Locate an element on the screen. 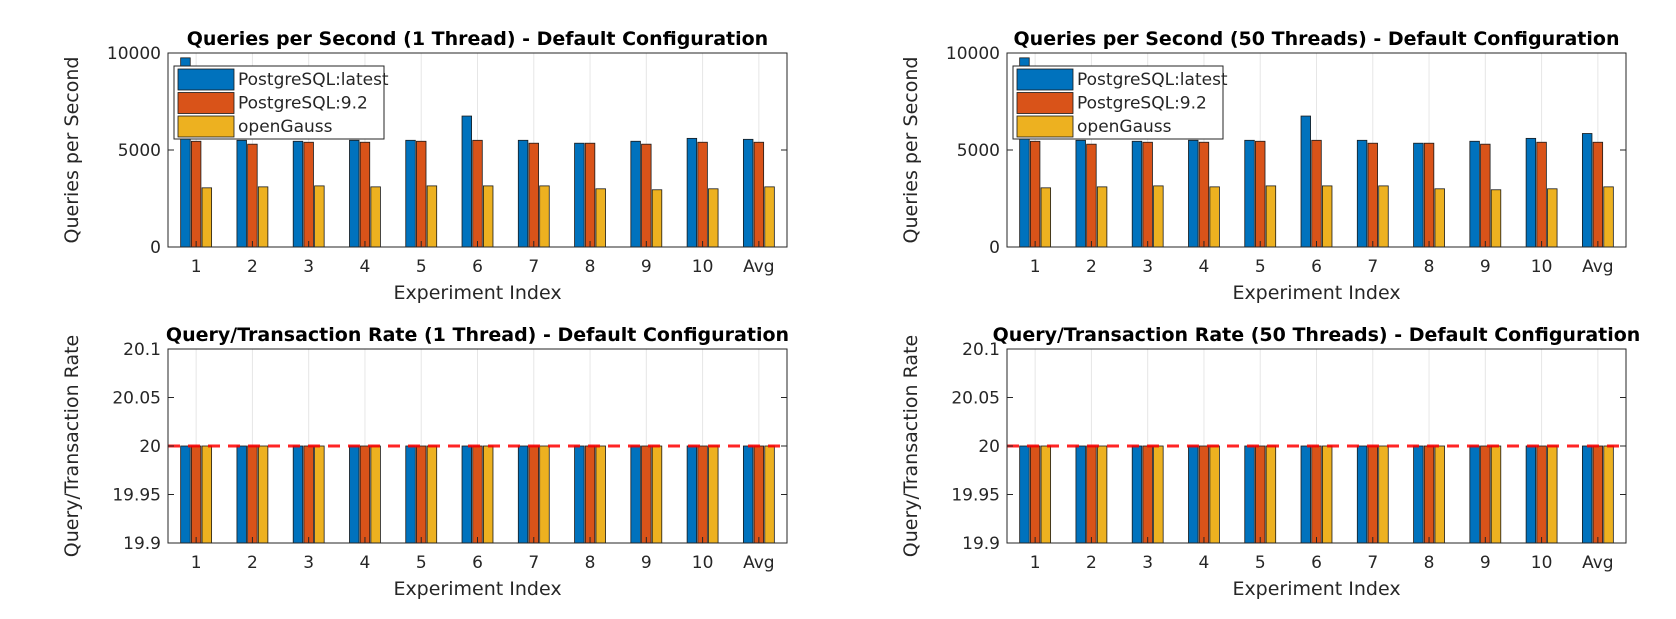 The width and height of the screenshot is (1676, 619). y-tick-label: 20.1 is located at coordinates (981, 350).